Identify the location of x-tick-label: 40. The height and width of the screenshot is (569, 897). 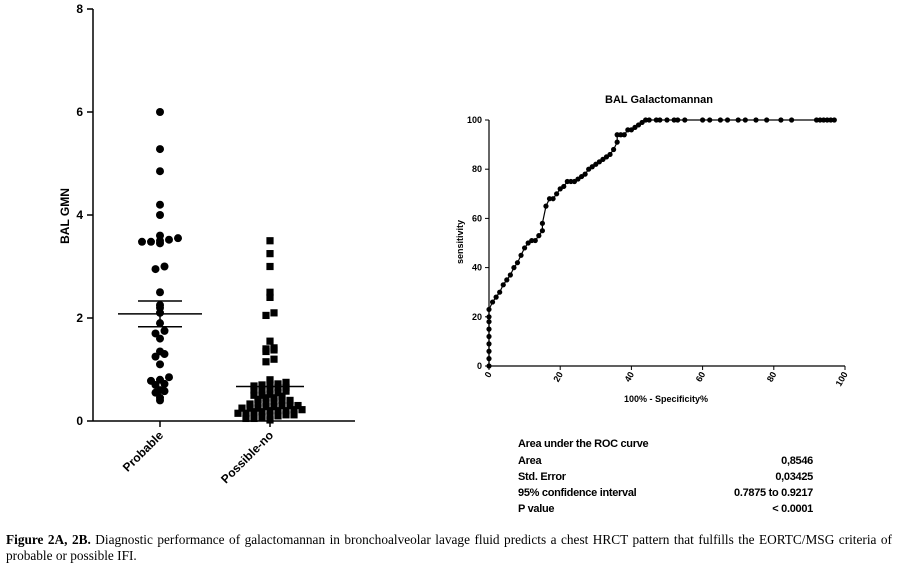
(629, 377).